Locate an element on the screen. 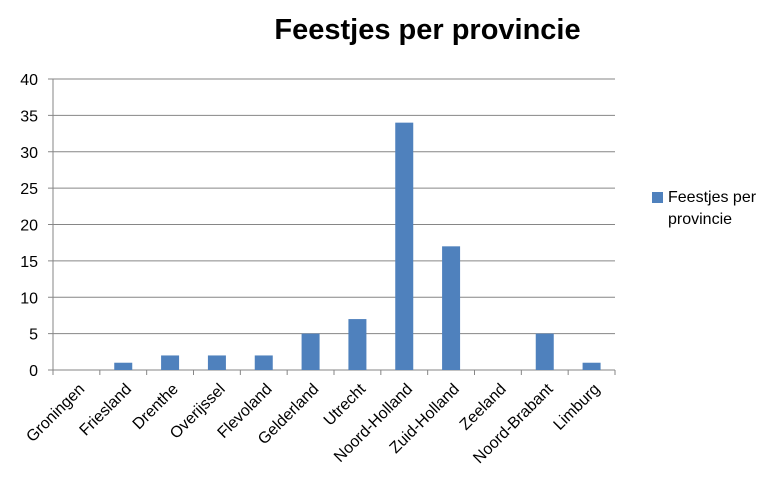 Image resolution: width=773 pixels, height=493 pixels. y-tick-label: 40 is located at coordinates (29, 80).